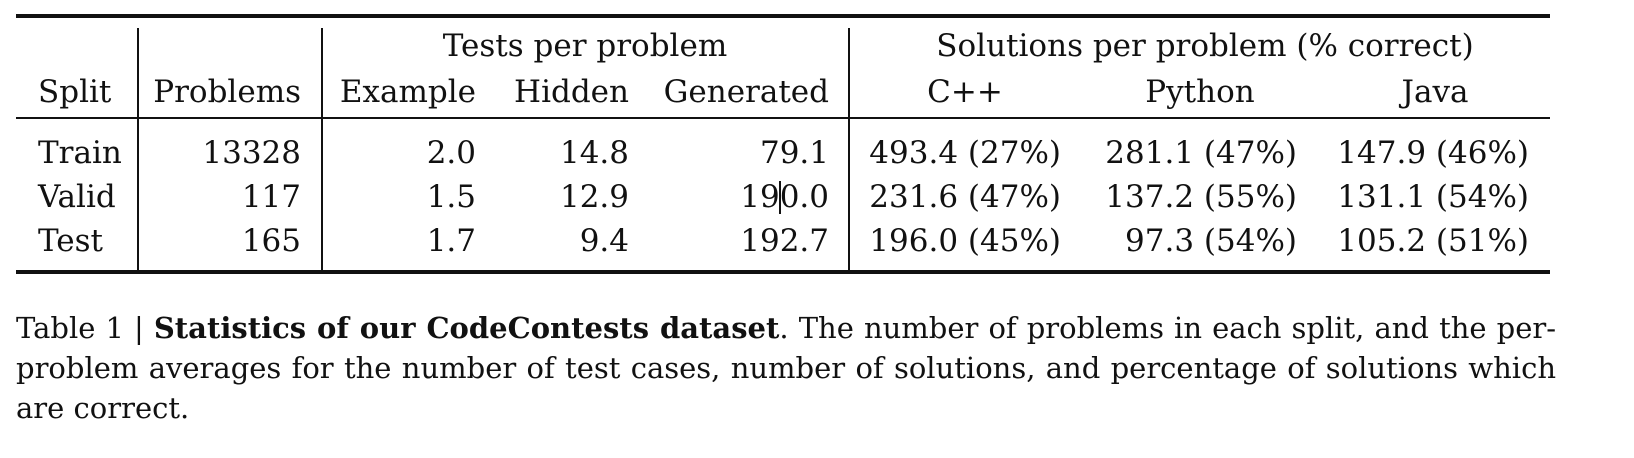 This screenshot has height=458, width=1634. I want to click on cell-generated: 79.1, so click(794, 153).